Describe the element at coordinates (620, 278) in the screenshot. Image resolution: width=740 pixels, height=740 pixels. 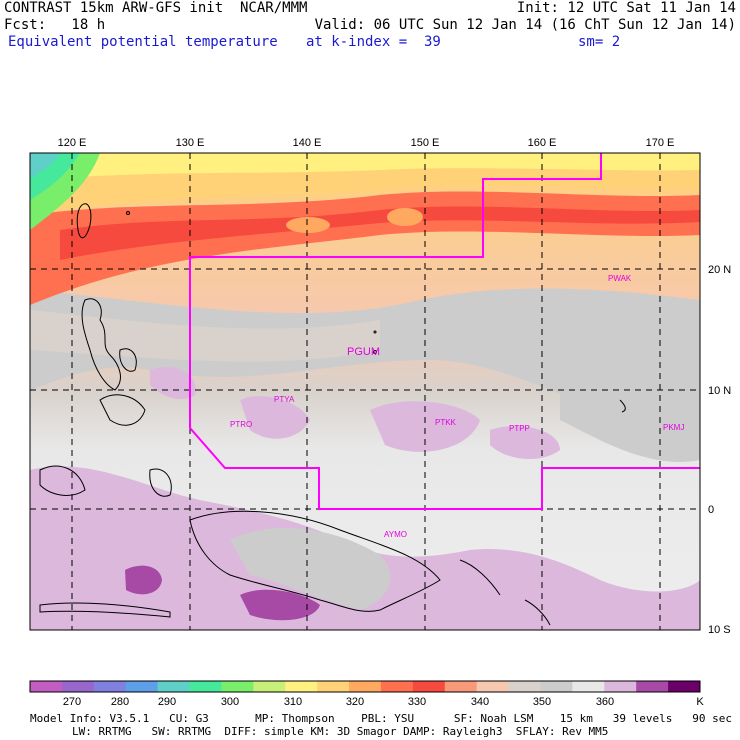
I see `station-label: PWAK` at that location.